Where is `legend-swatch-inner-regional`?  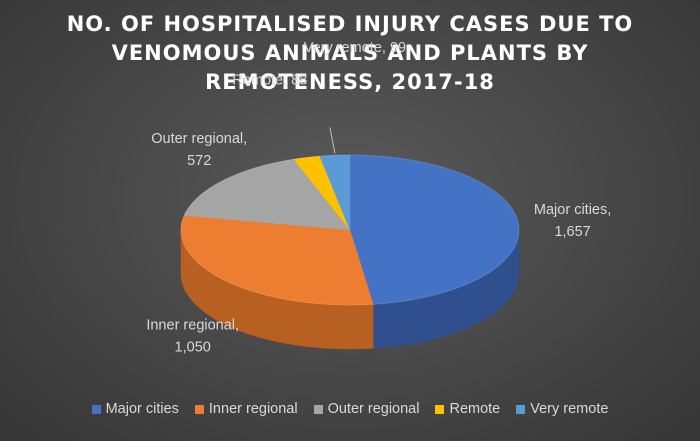 legend-swatch-inner-regional is located at coordinates (199, 409).